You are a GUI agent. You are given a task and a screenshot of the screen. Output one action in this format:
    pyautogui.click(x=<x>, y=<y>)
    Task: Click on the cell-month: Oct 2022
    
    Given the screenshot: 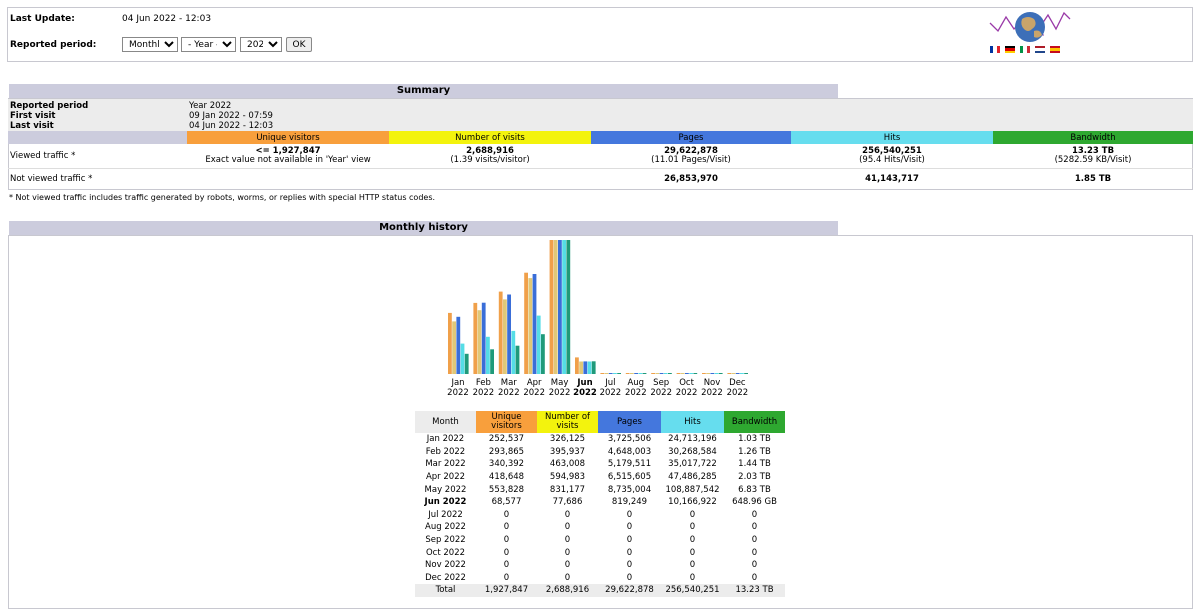 What is the action you would take?
    pyautogui.click(x=445, y=552)
    